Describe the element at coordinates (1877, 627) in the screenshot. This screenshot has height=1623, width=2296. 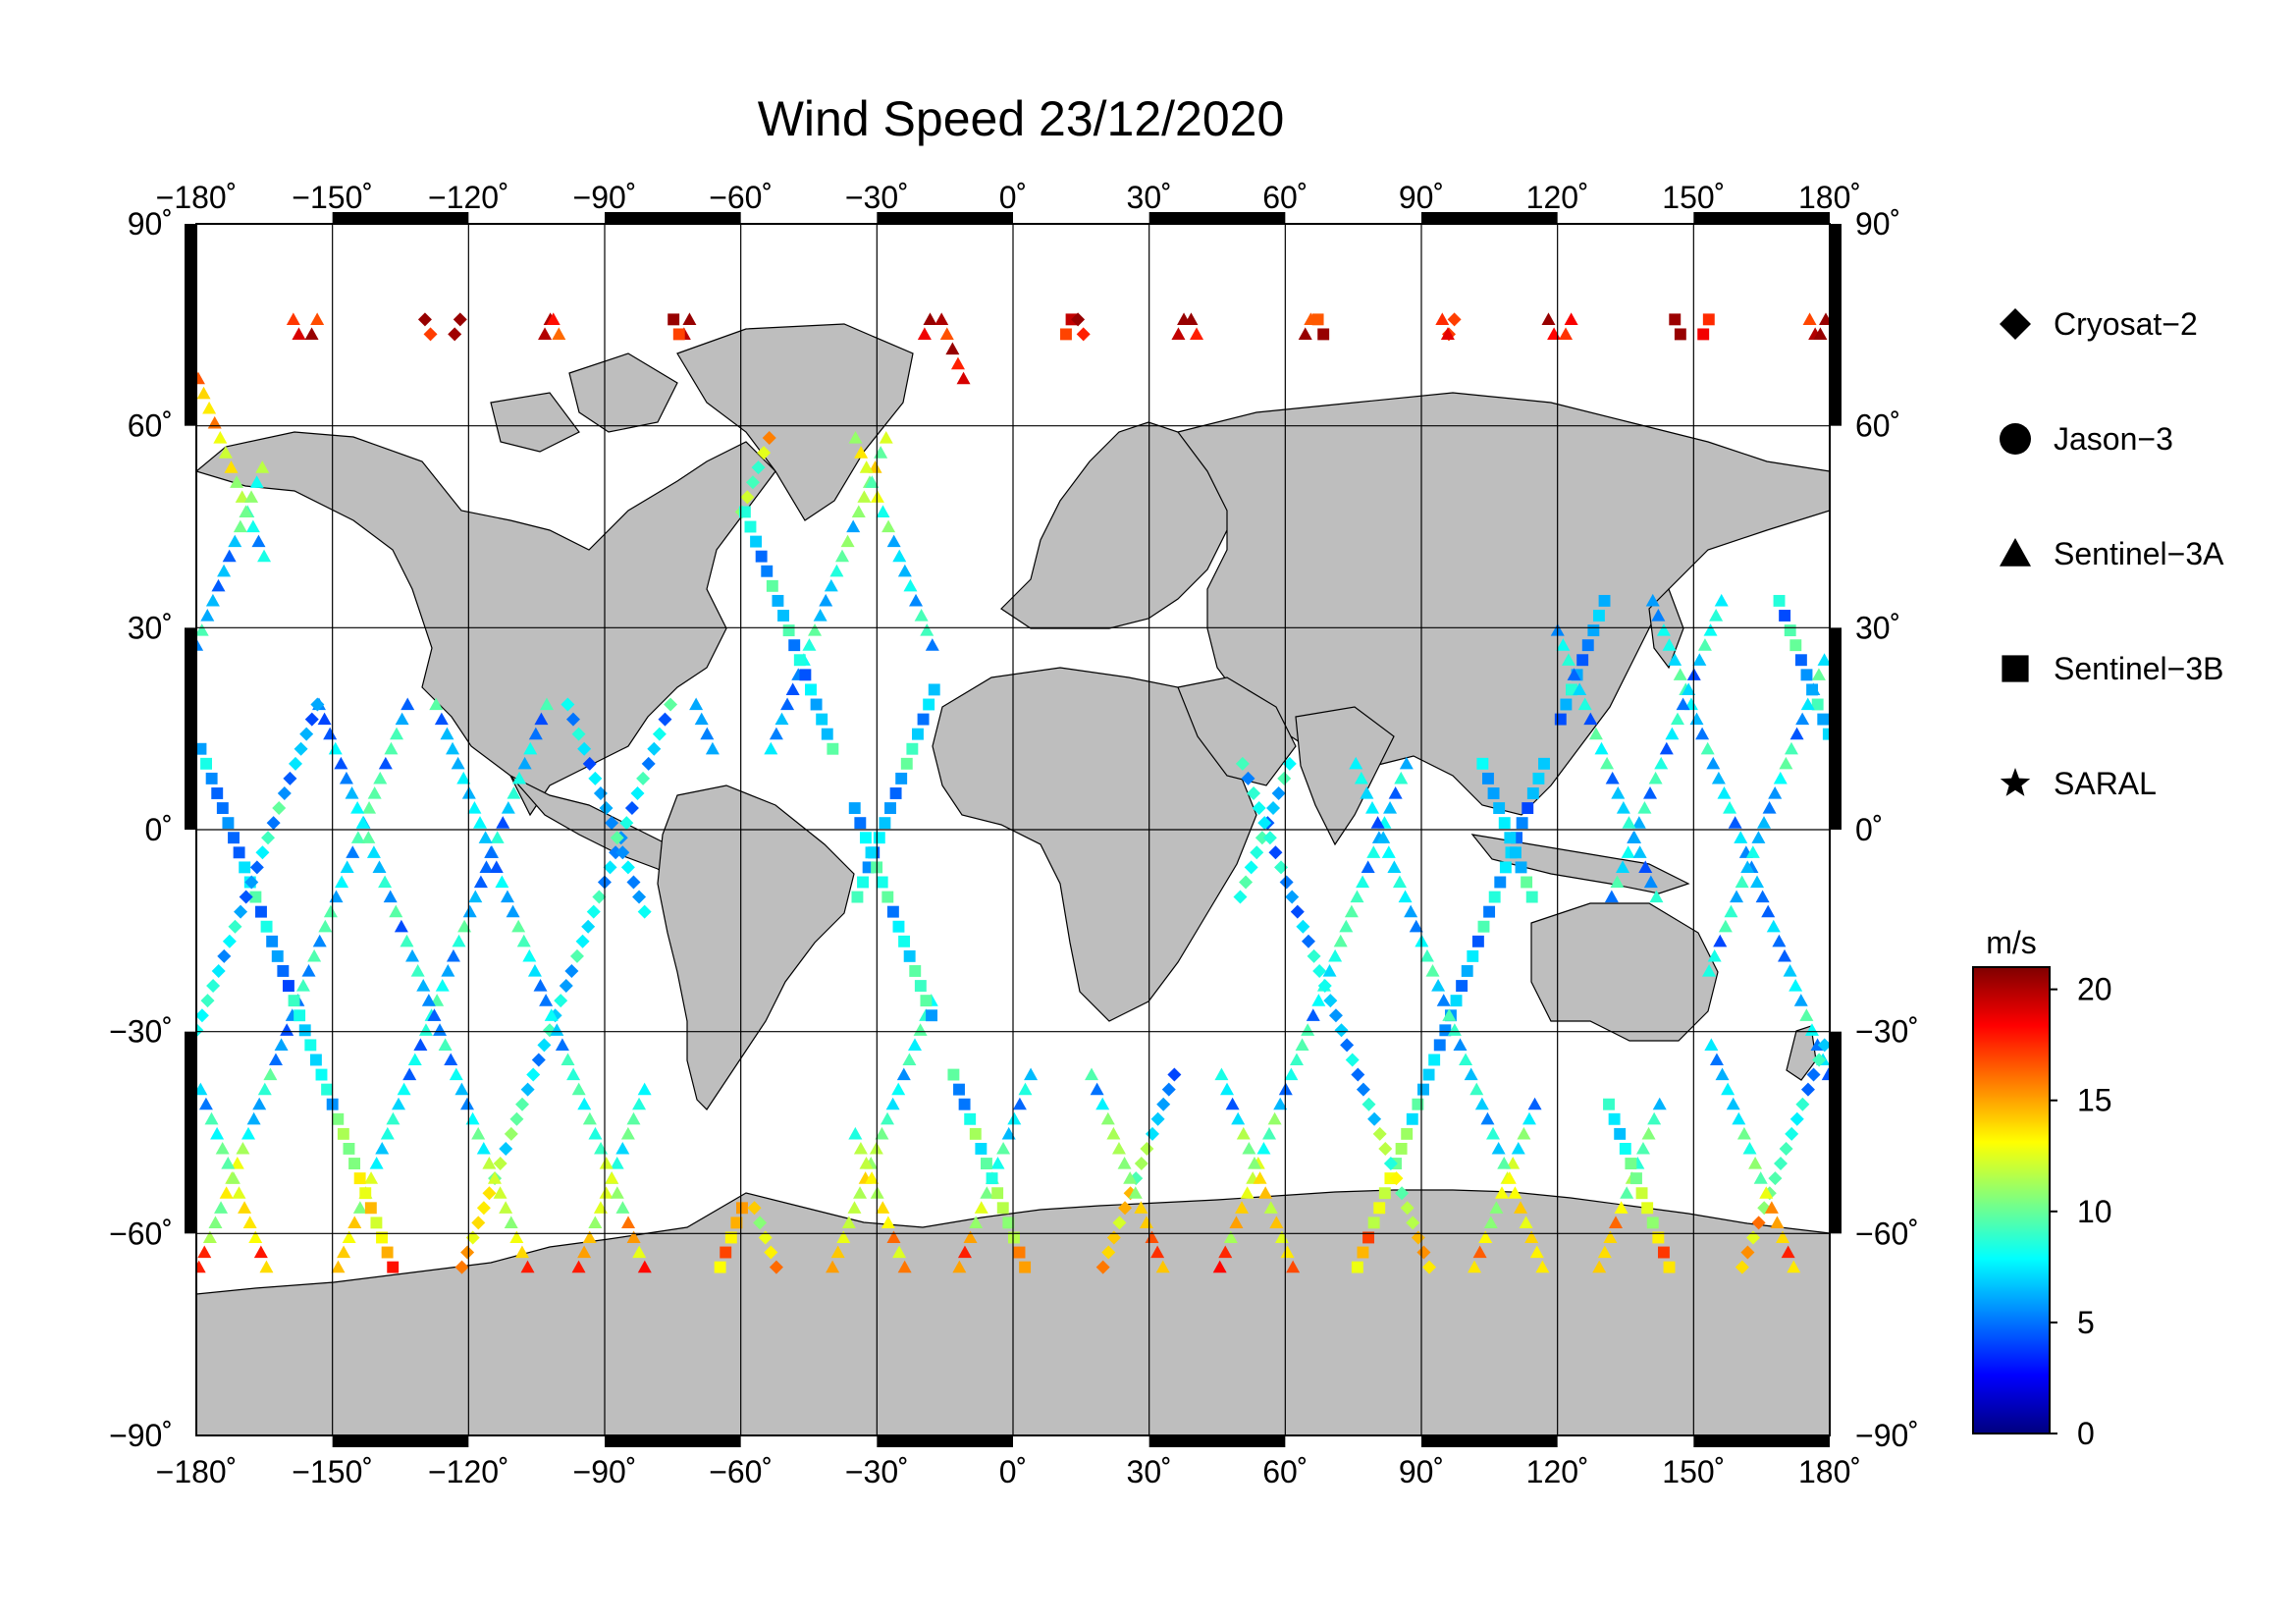
I see `lat-tick-label-right: 30˚` at that location.